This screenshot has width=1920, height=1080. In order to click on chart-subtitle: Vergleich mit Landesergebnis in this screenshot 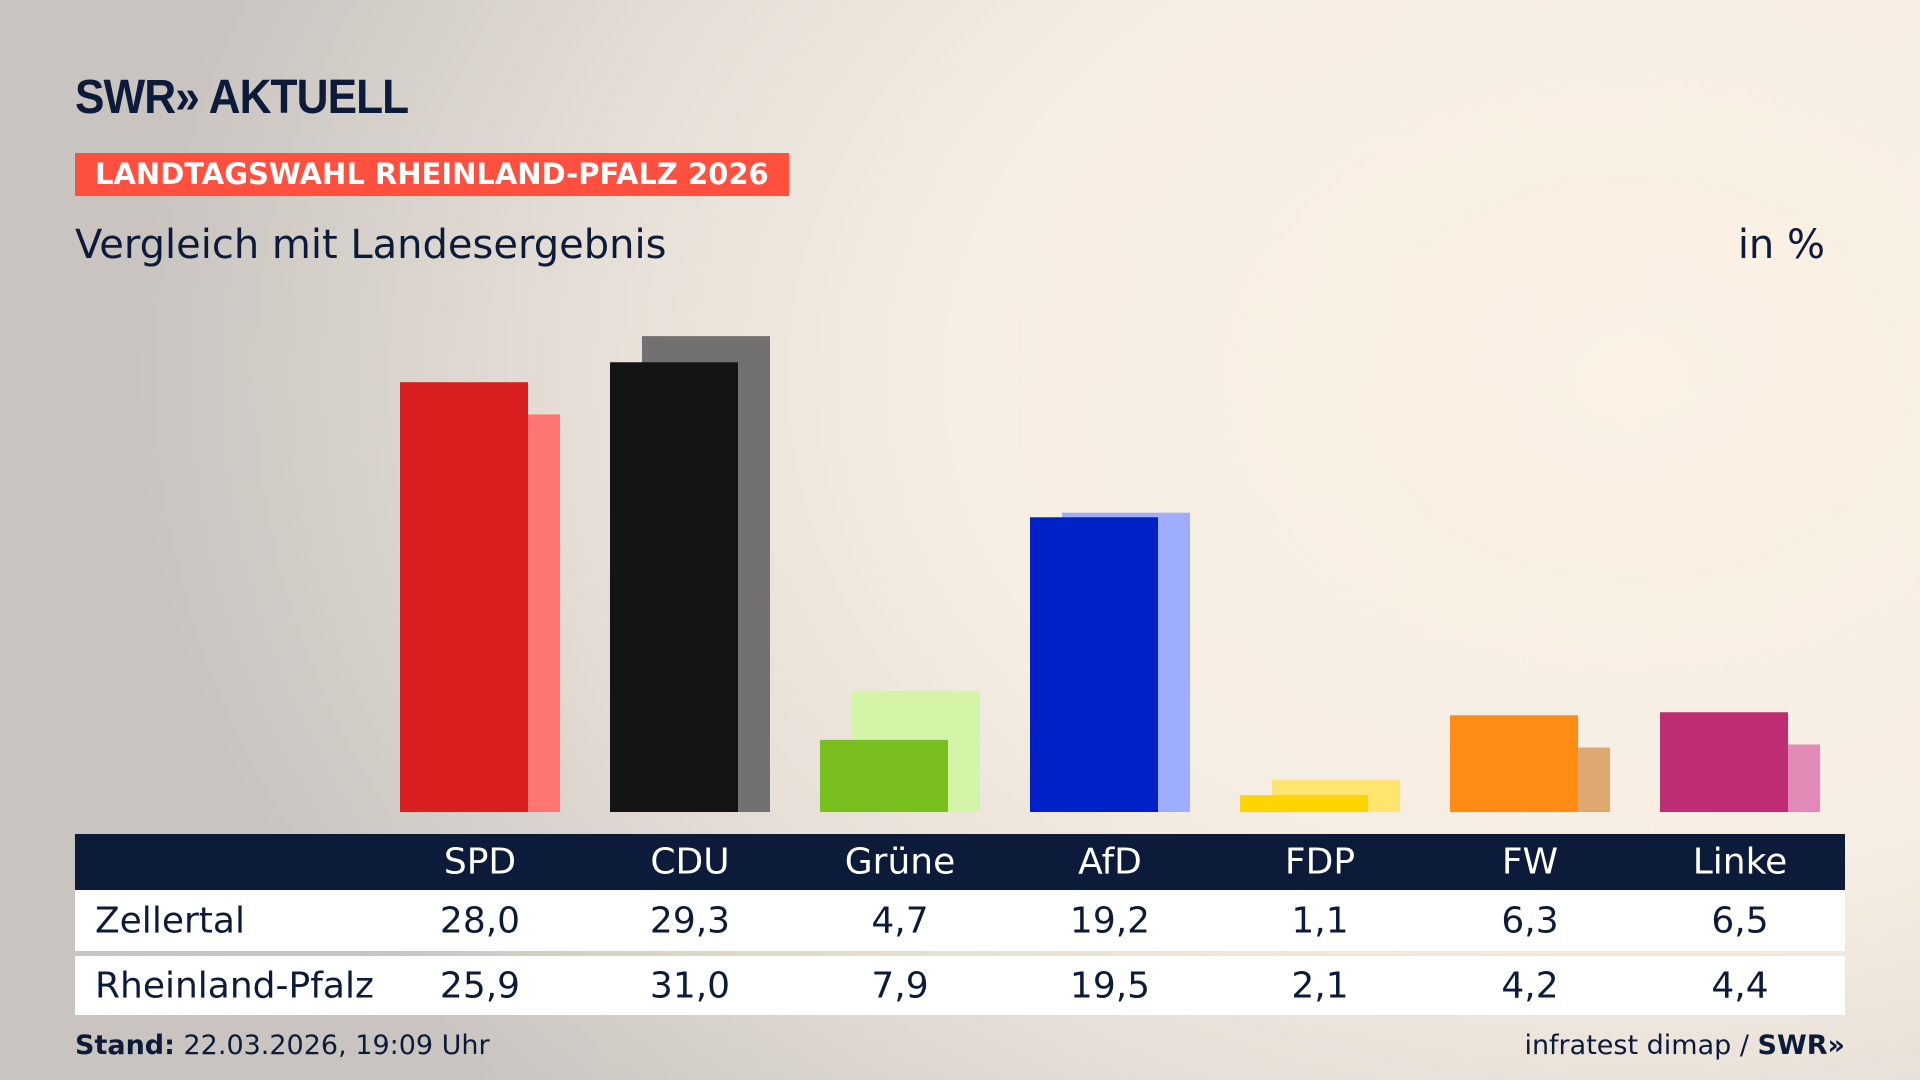, I will do `click(371, 245)`.